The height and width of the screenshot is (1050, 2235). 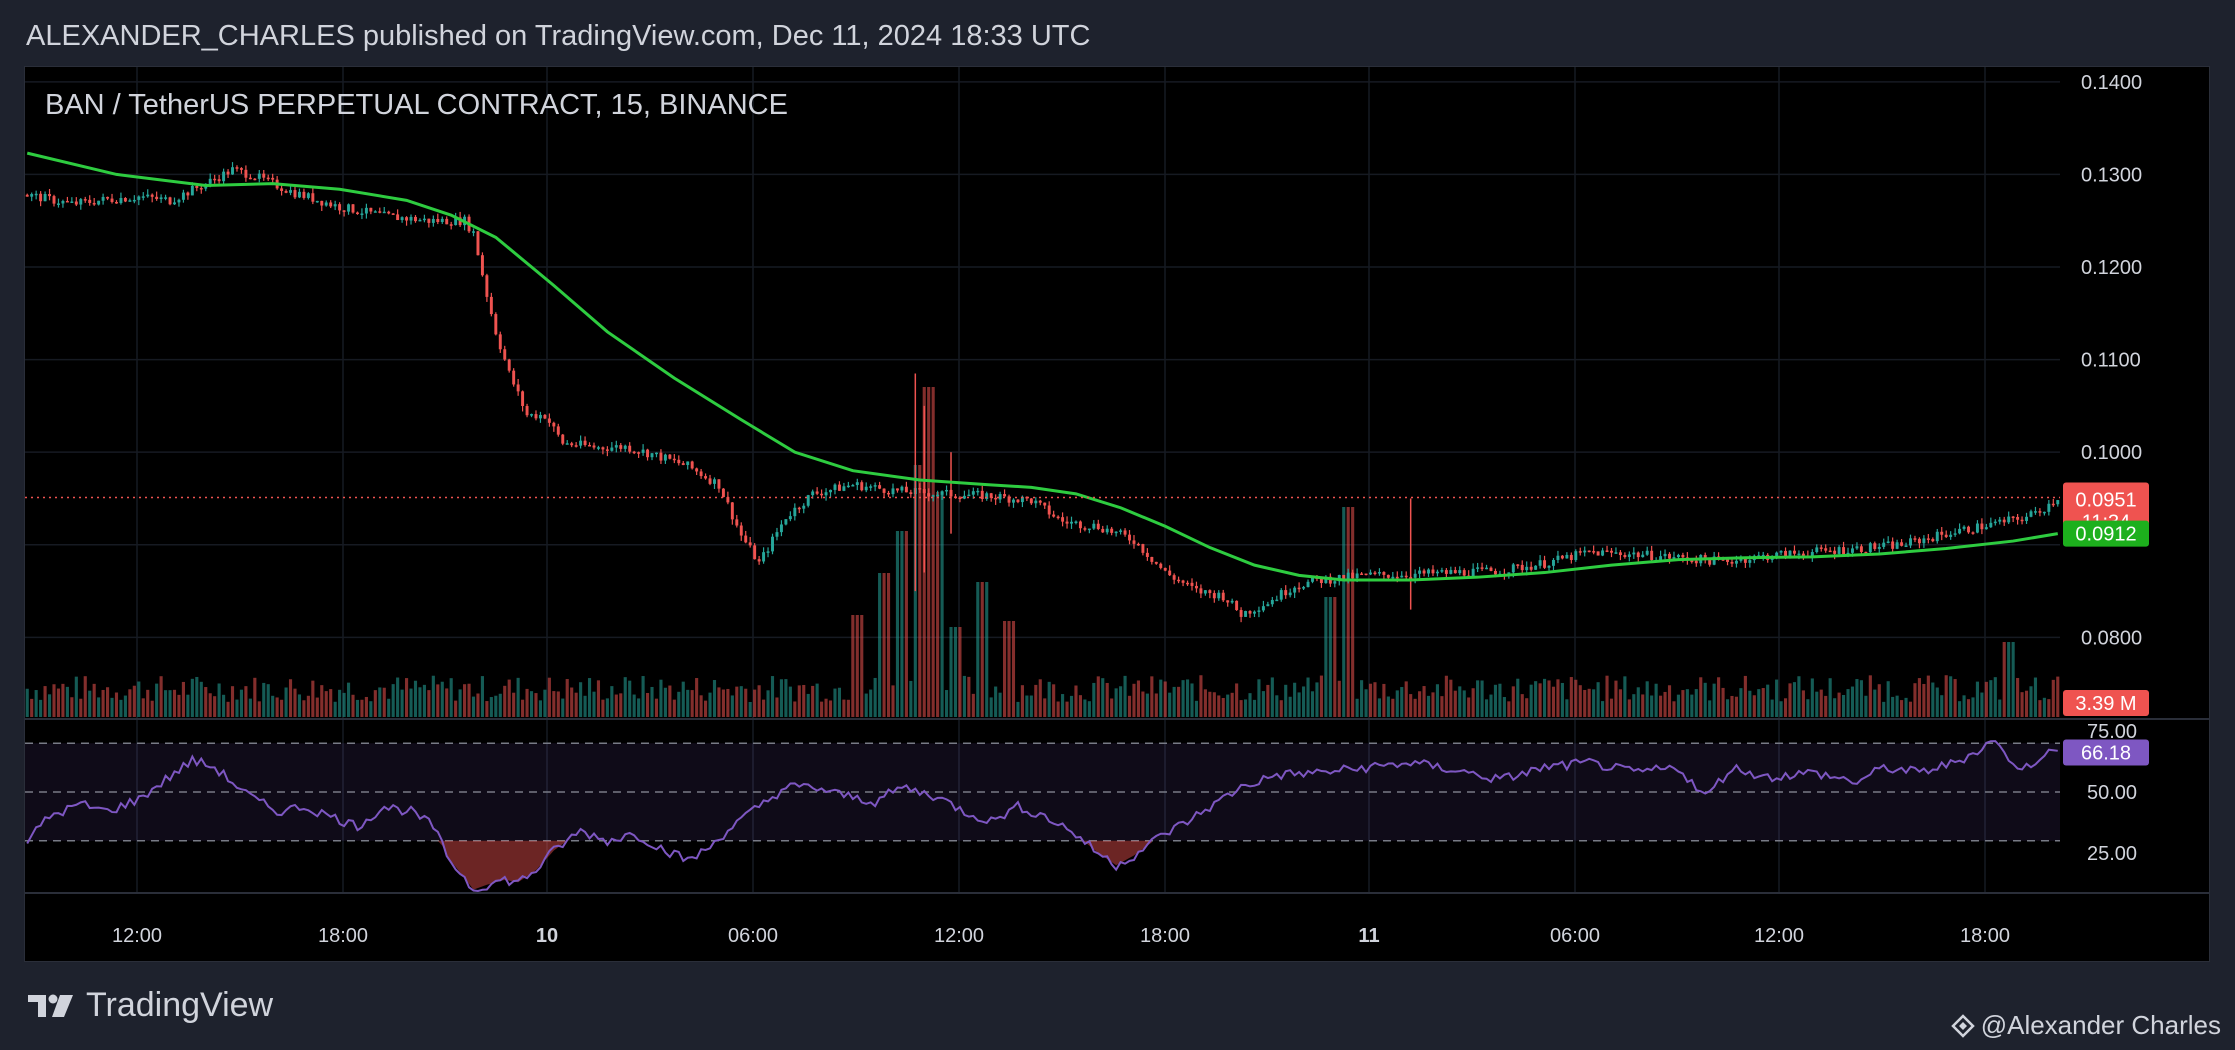 What do you see at coordinates (149, 1005) in the screenshot?
I see `tradingview-brand: TradingView` at bounding box center [149, 1005].